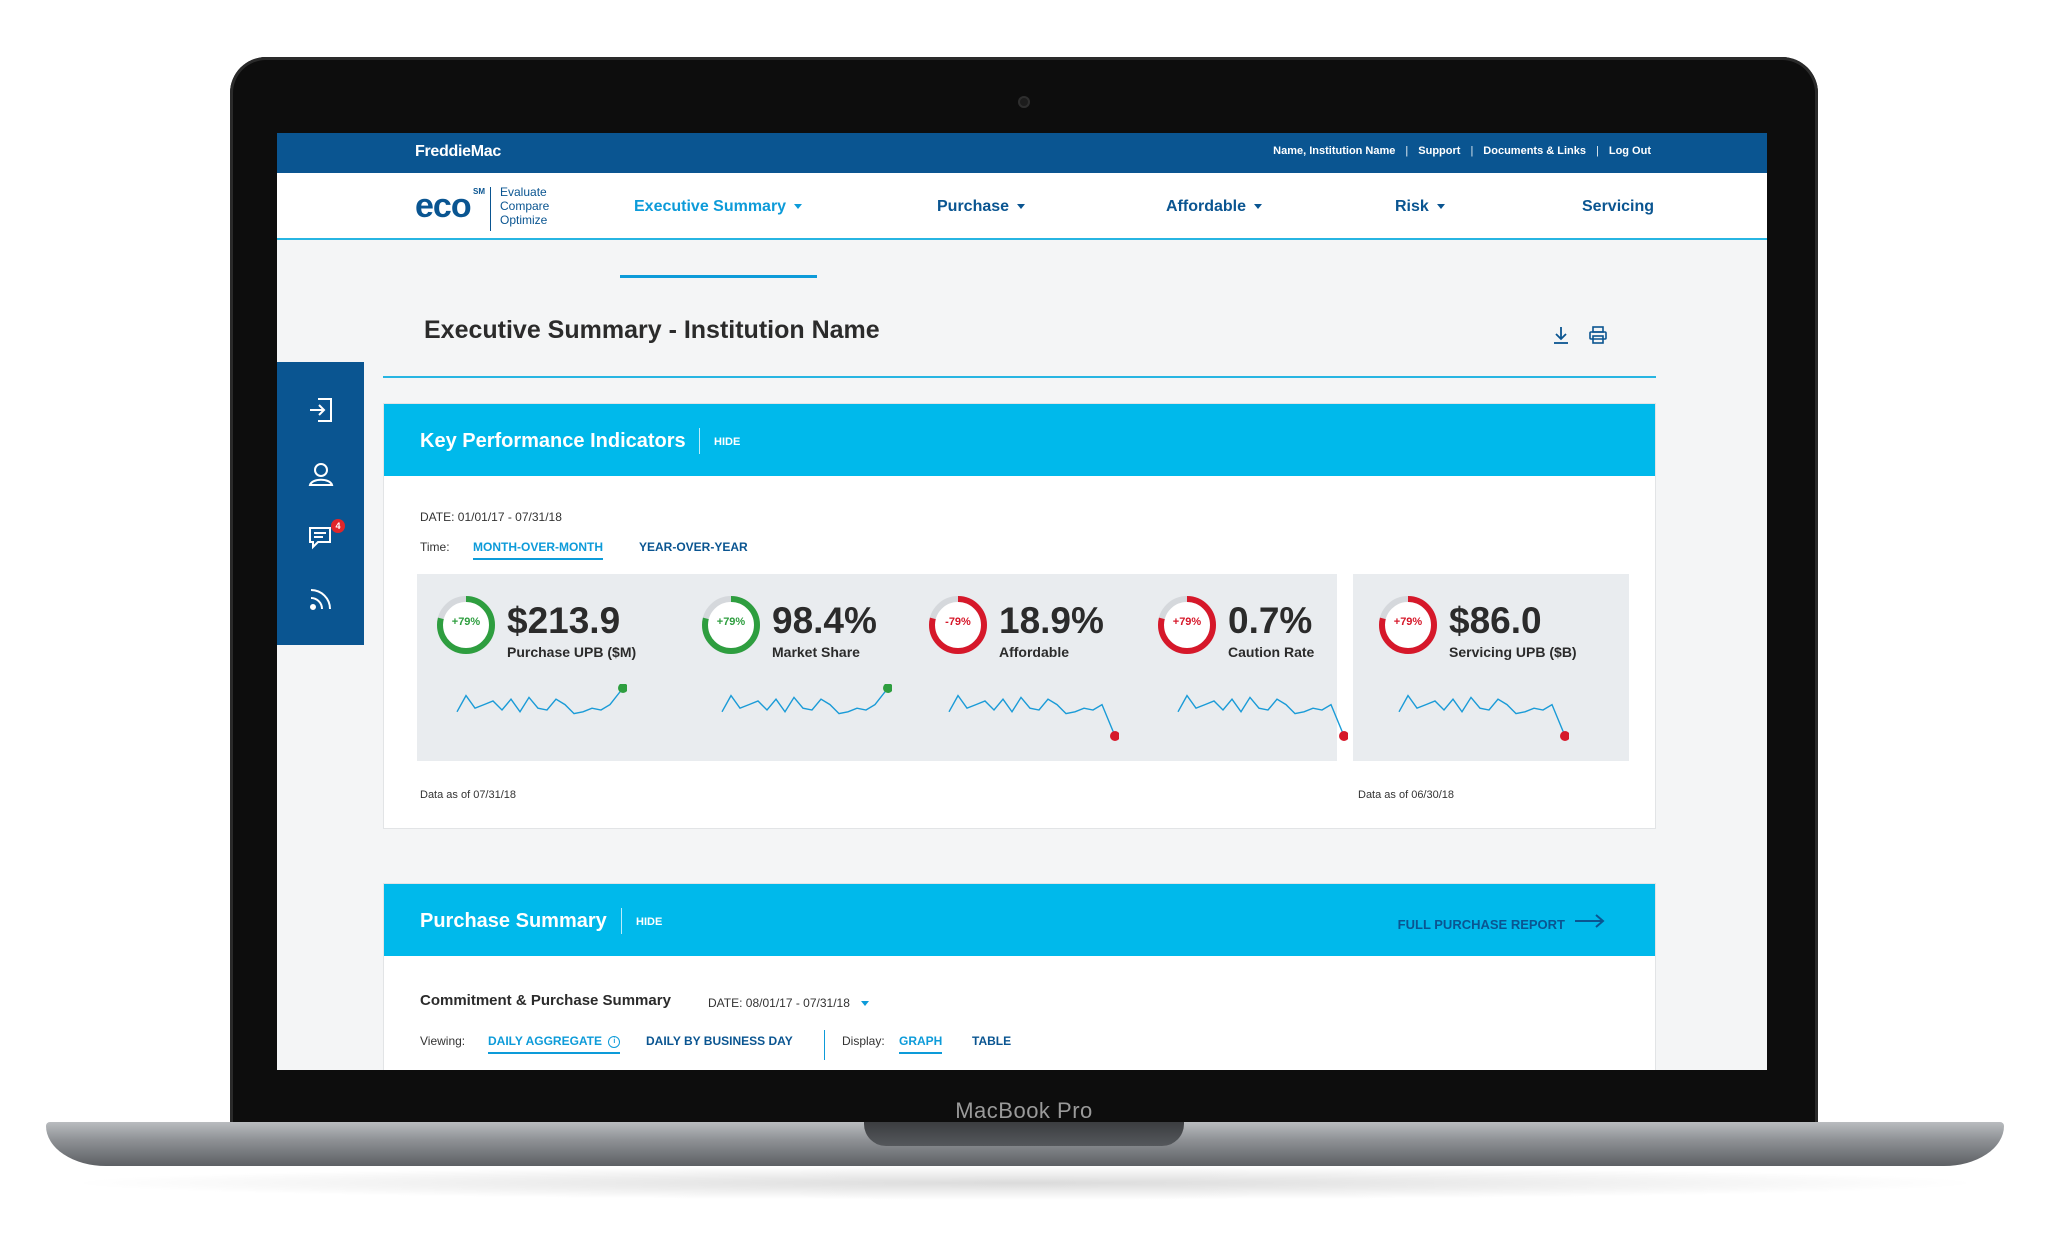 The width and height of the screenshot is (2048, 1256). What do you see at coordinates (443, 206) in the screenshot?
I see `eco-logo: eco` at bounding box center [443, 206].